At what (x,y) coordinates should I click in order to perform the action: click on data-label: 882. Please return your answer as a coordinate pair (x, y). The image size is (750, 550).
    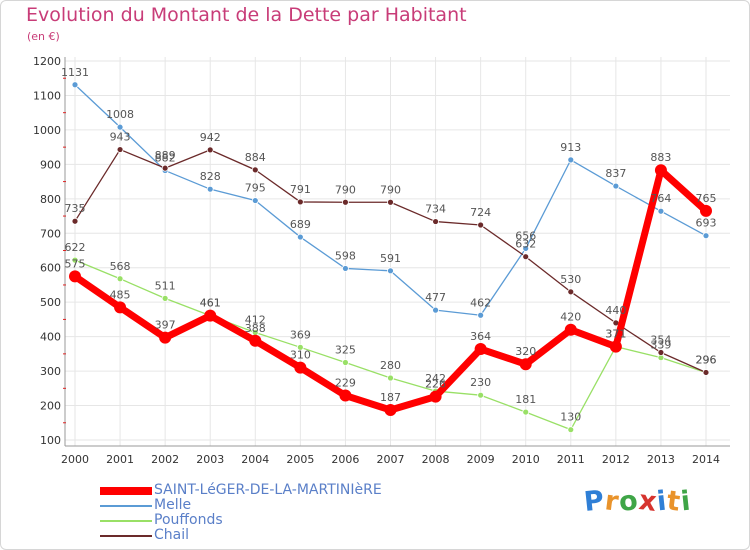
    Looking at the image, I should click on (165, 158).